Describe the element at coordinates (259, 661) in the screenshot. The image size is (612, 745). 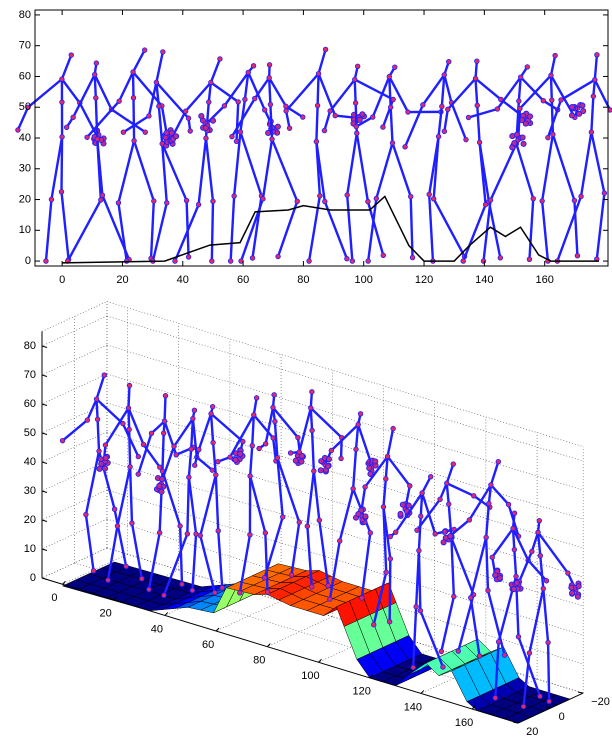
I see `x-tick-label: 80` at that location.